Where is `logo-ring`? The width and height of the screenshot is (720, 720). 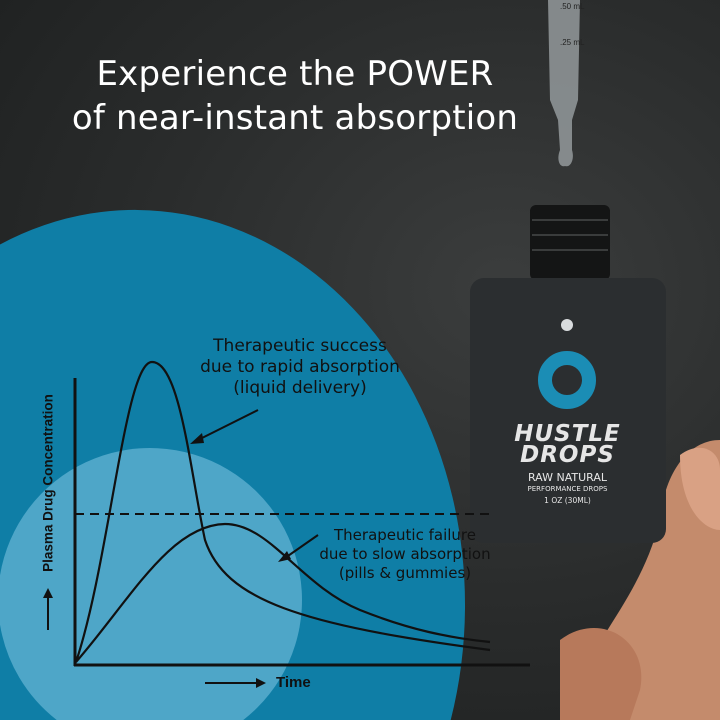
logo-ring is located at coordinates (567, 380).